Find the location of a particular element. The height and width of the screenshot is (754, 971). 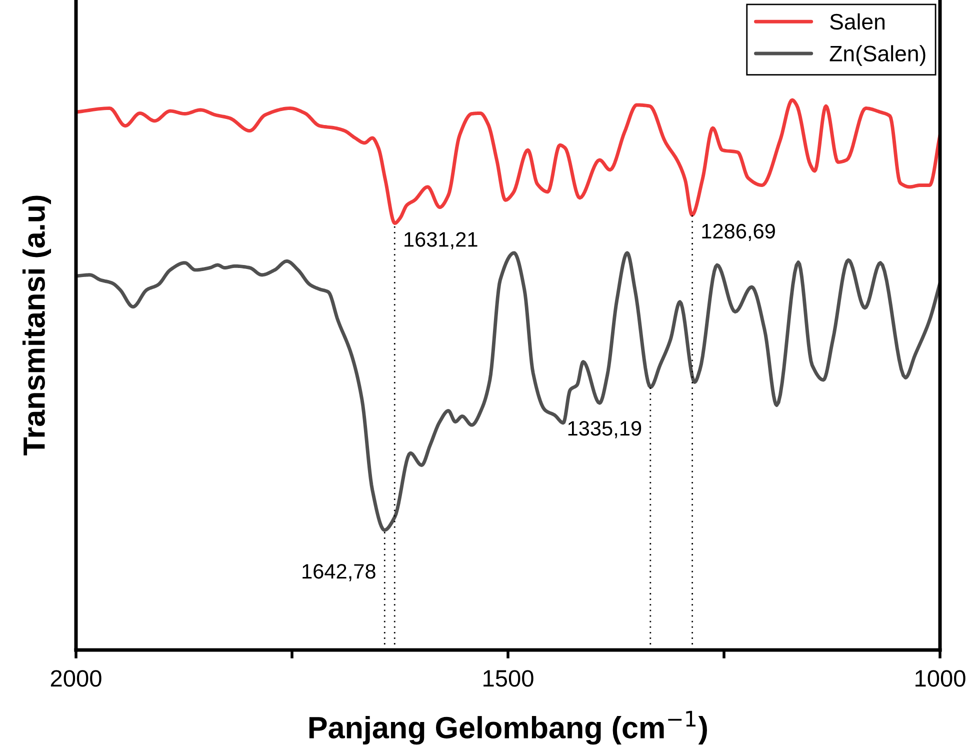

ref-line-label: 1631,21 is located at coordinates (441, 241).